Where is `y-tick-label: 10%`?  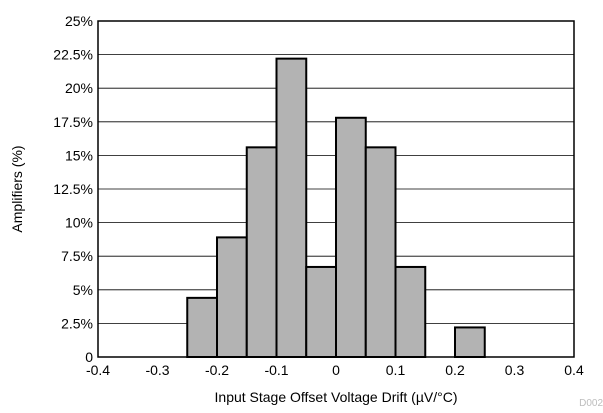
y-tick-label: 10% is located at coordinates (79, 223).